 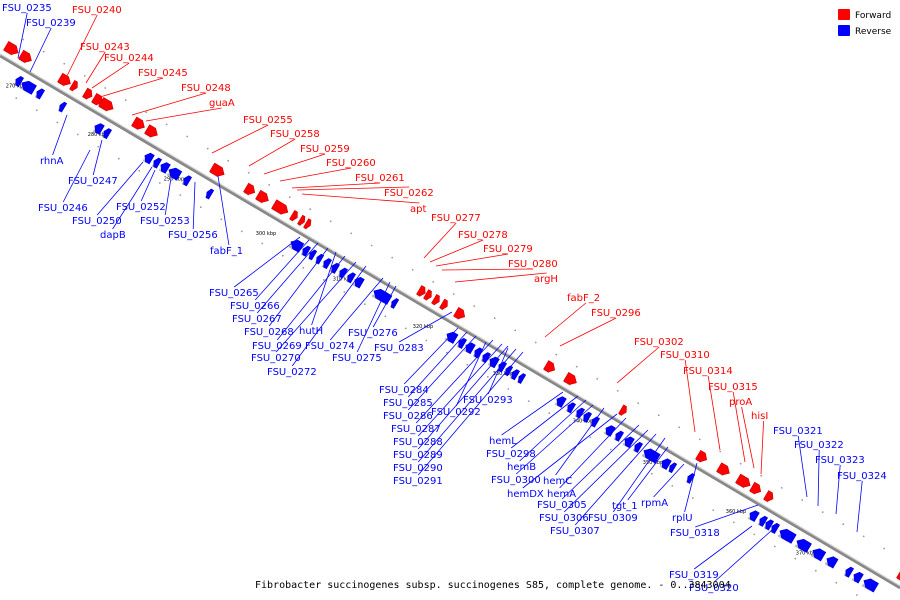 I want to click on gene-label: FSU_0247, so click(x=93, y=181).